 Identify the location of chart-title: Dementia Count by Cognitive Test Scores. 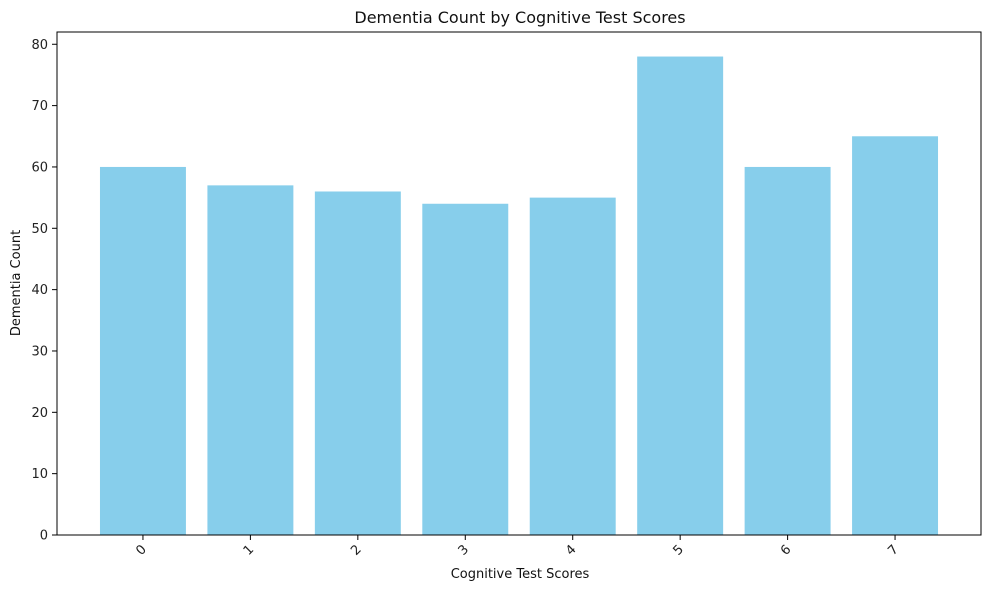
(519, 17).